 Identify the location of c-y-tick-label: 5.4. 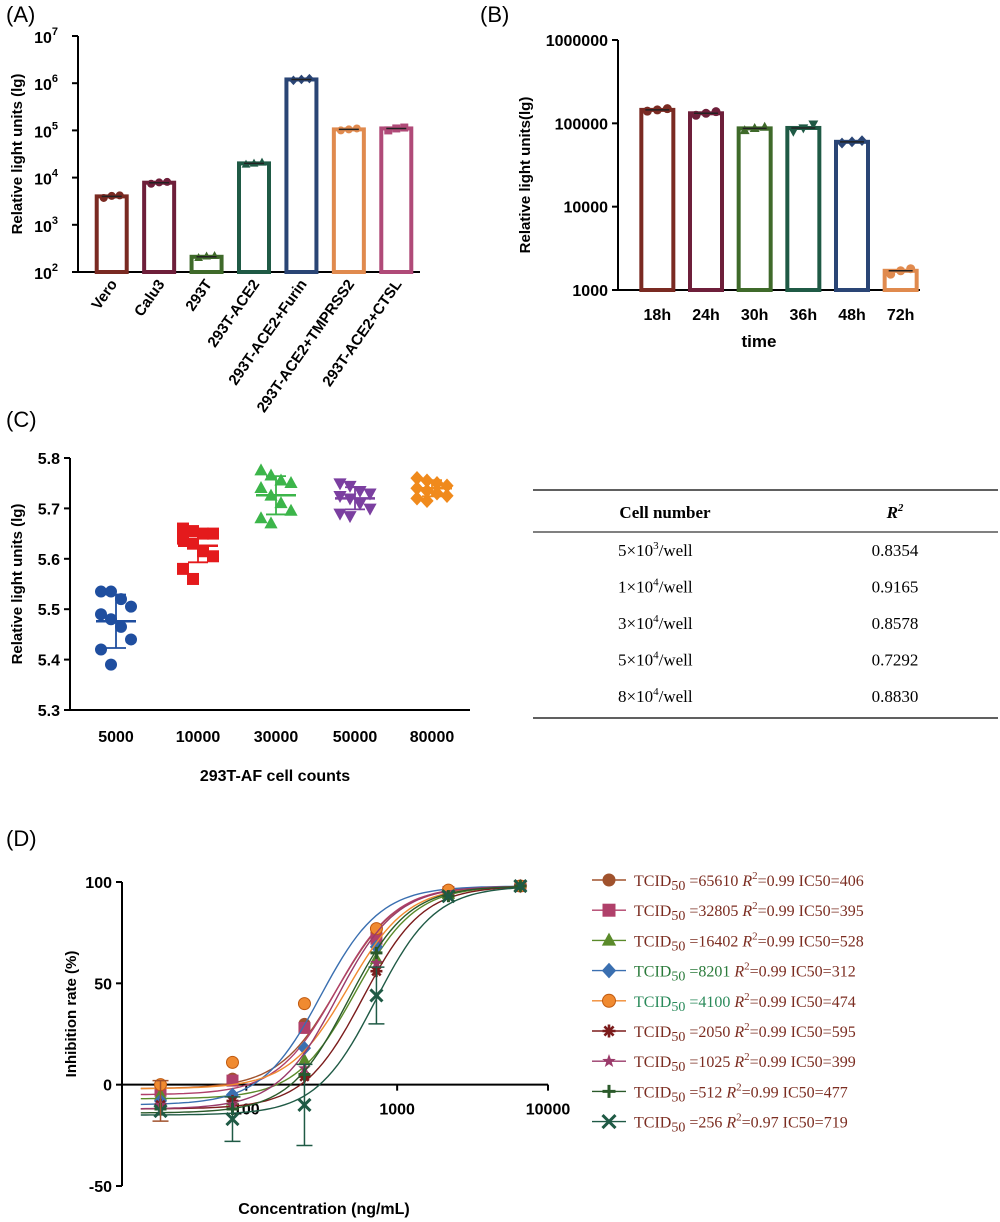
(49, 661).